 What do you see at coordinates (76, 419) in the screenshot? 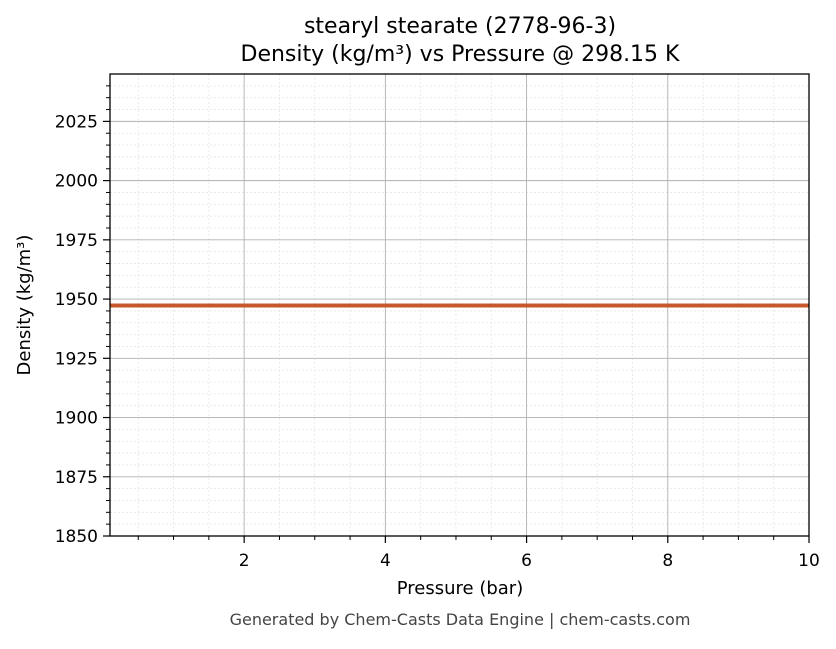
I see `y-tick-label: 1900` at bounding box center [76, 419].